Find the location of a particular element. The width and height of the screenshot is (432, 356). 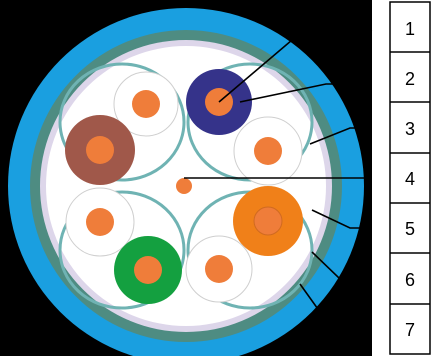

legend-number-2: 2 is located at coordinates (410, 79).